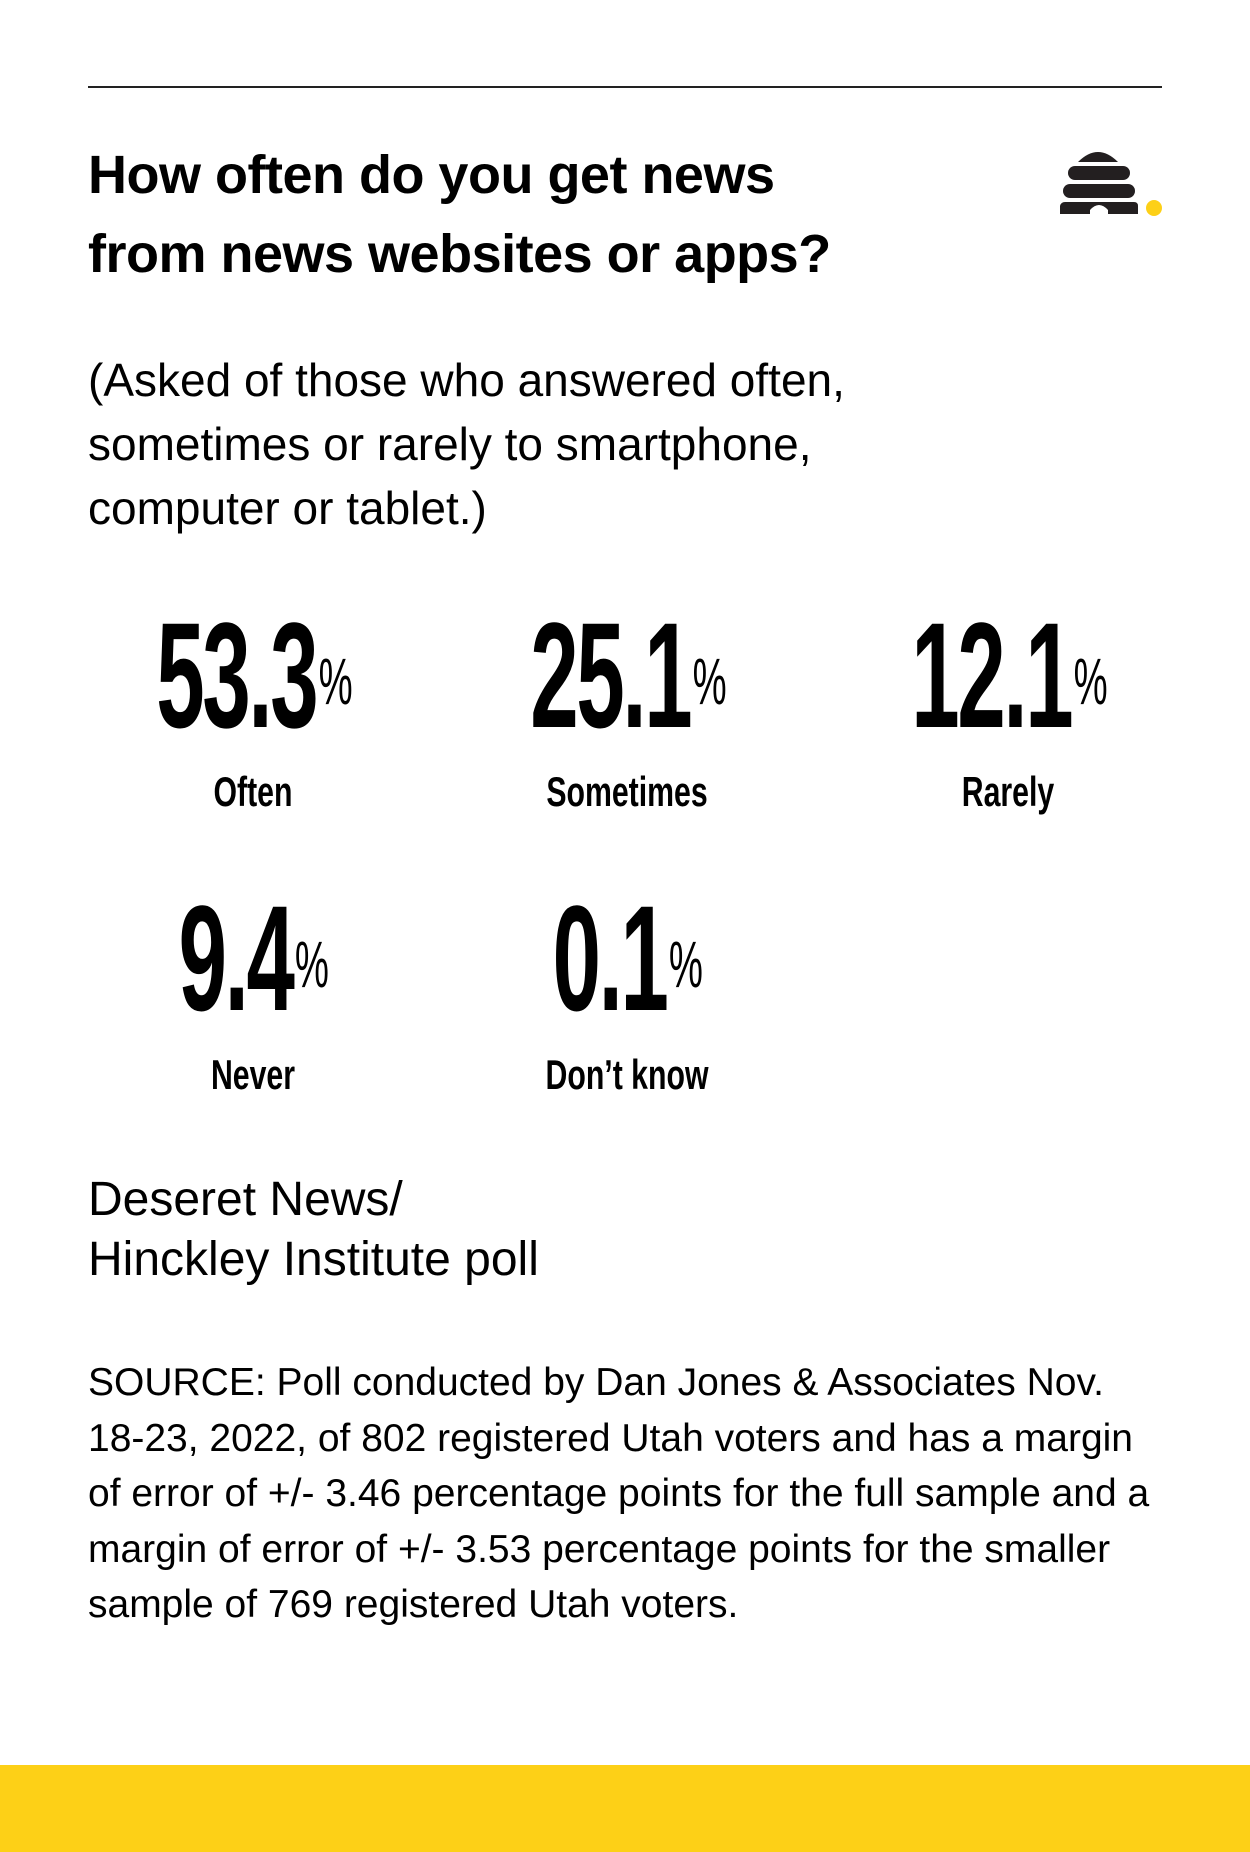 The height and width of the screenshot is (1852, 1250). Describe the element at coordinates (1111, 184) in the screenshot. I see `beehive-icon` at that location.